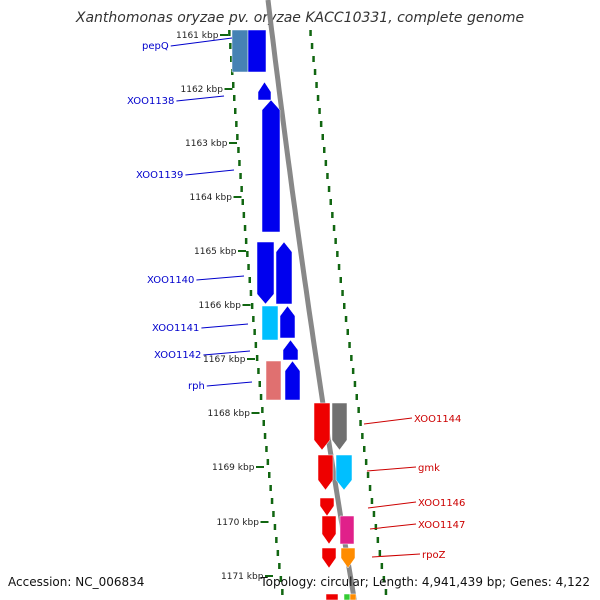 The width and height of the screenshot is (600, 600). What do you see at coordinates (233, 468) in the screenshot?
I see `tick-label: 1169 kbp` at bounding box center [233, 468].